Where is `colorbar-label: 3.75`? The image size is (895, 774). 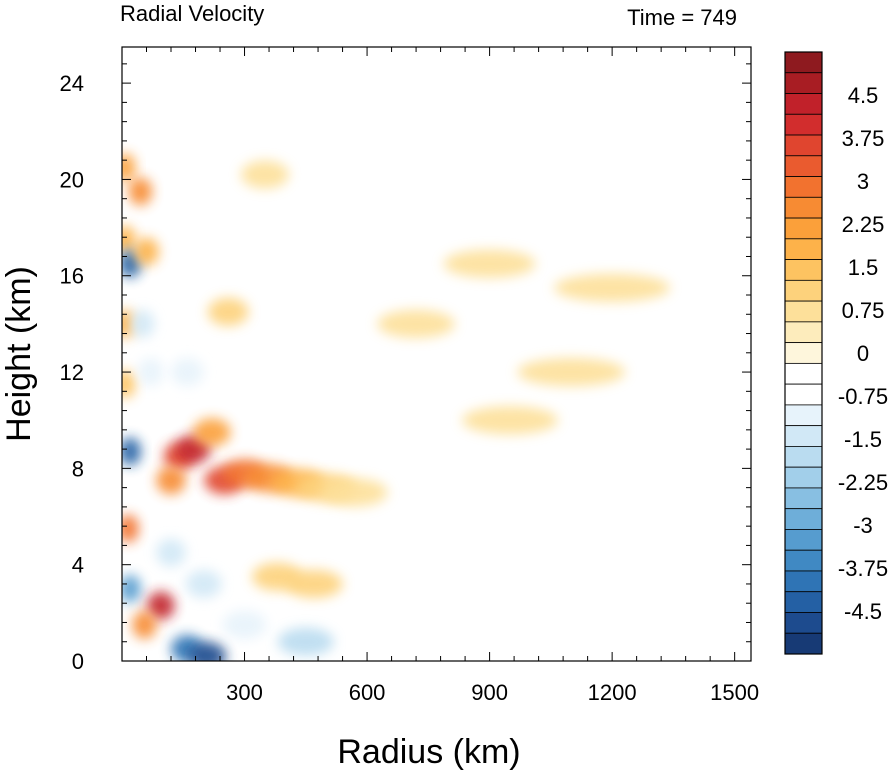 colorbar-label: 3.75 is located at coordinates (863, 138).